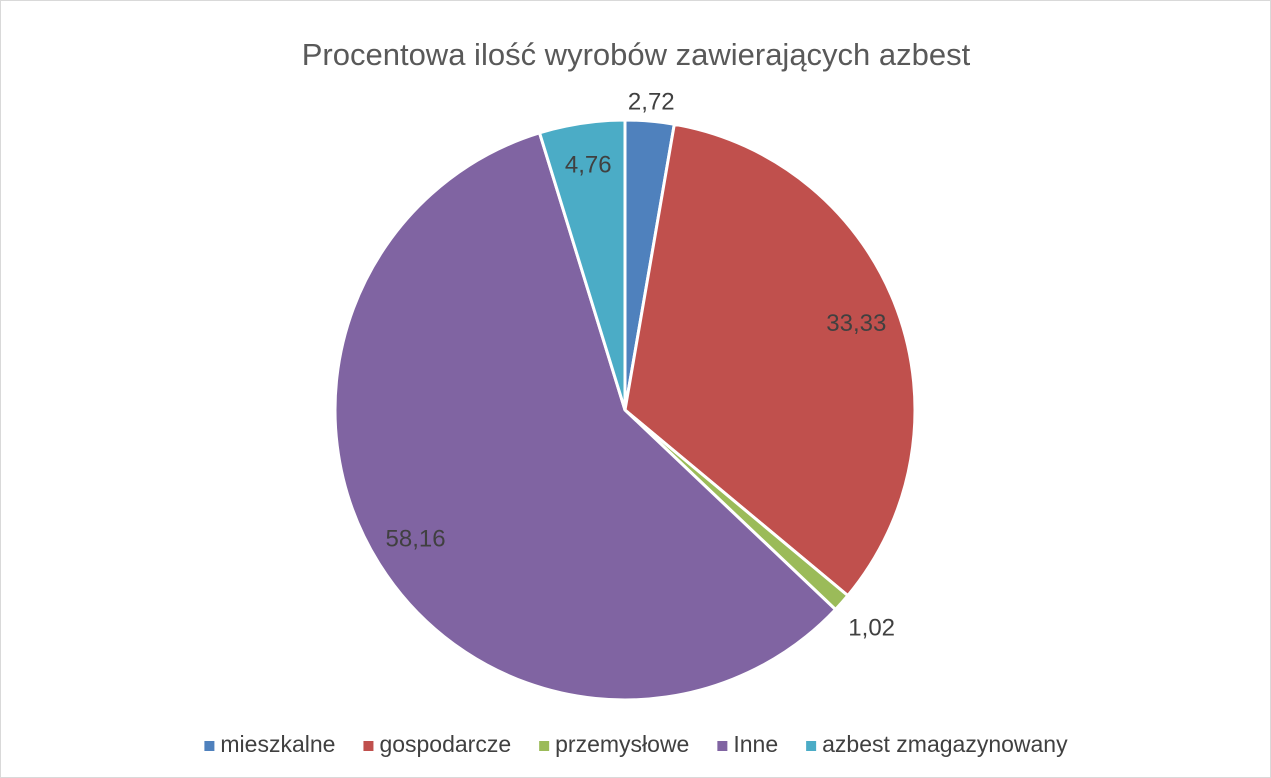 This screenshot has width=1271, height=778. Describe the element at coordinates (871, 628) in the screenshot. I see `data-label: 1,02` at that location.